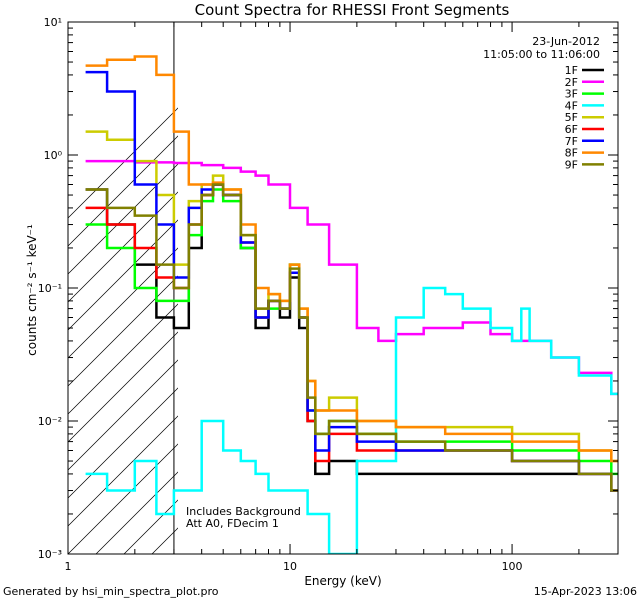  Describe the element at coordinates (50, 554) in the screenshot. I see `y-tick-label: 10⁻³` at that location.